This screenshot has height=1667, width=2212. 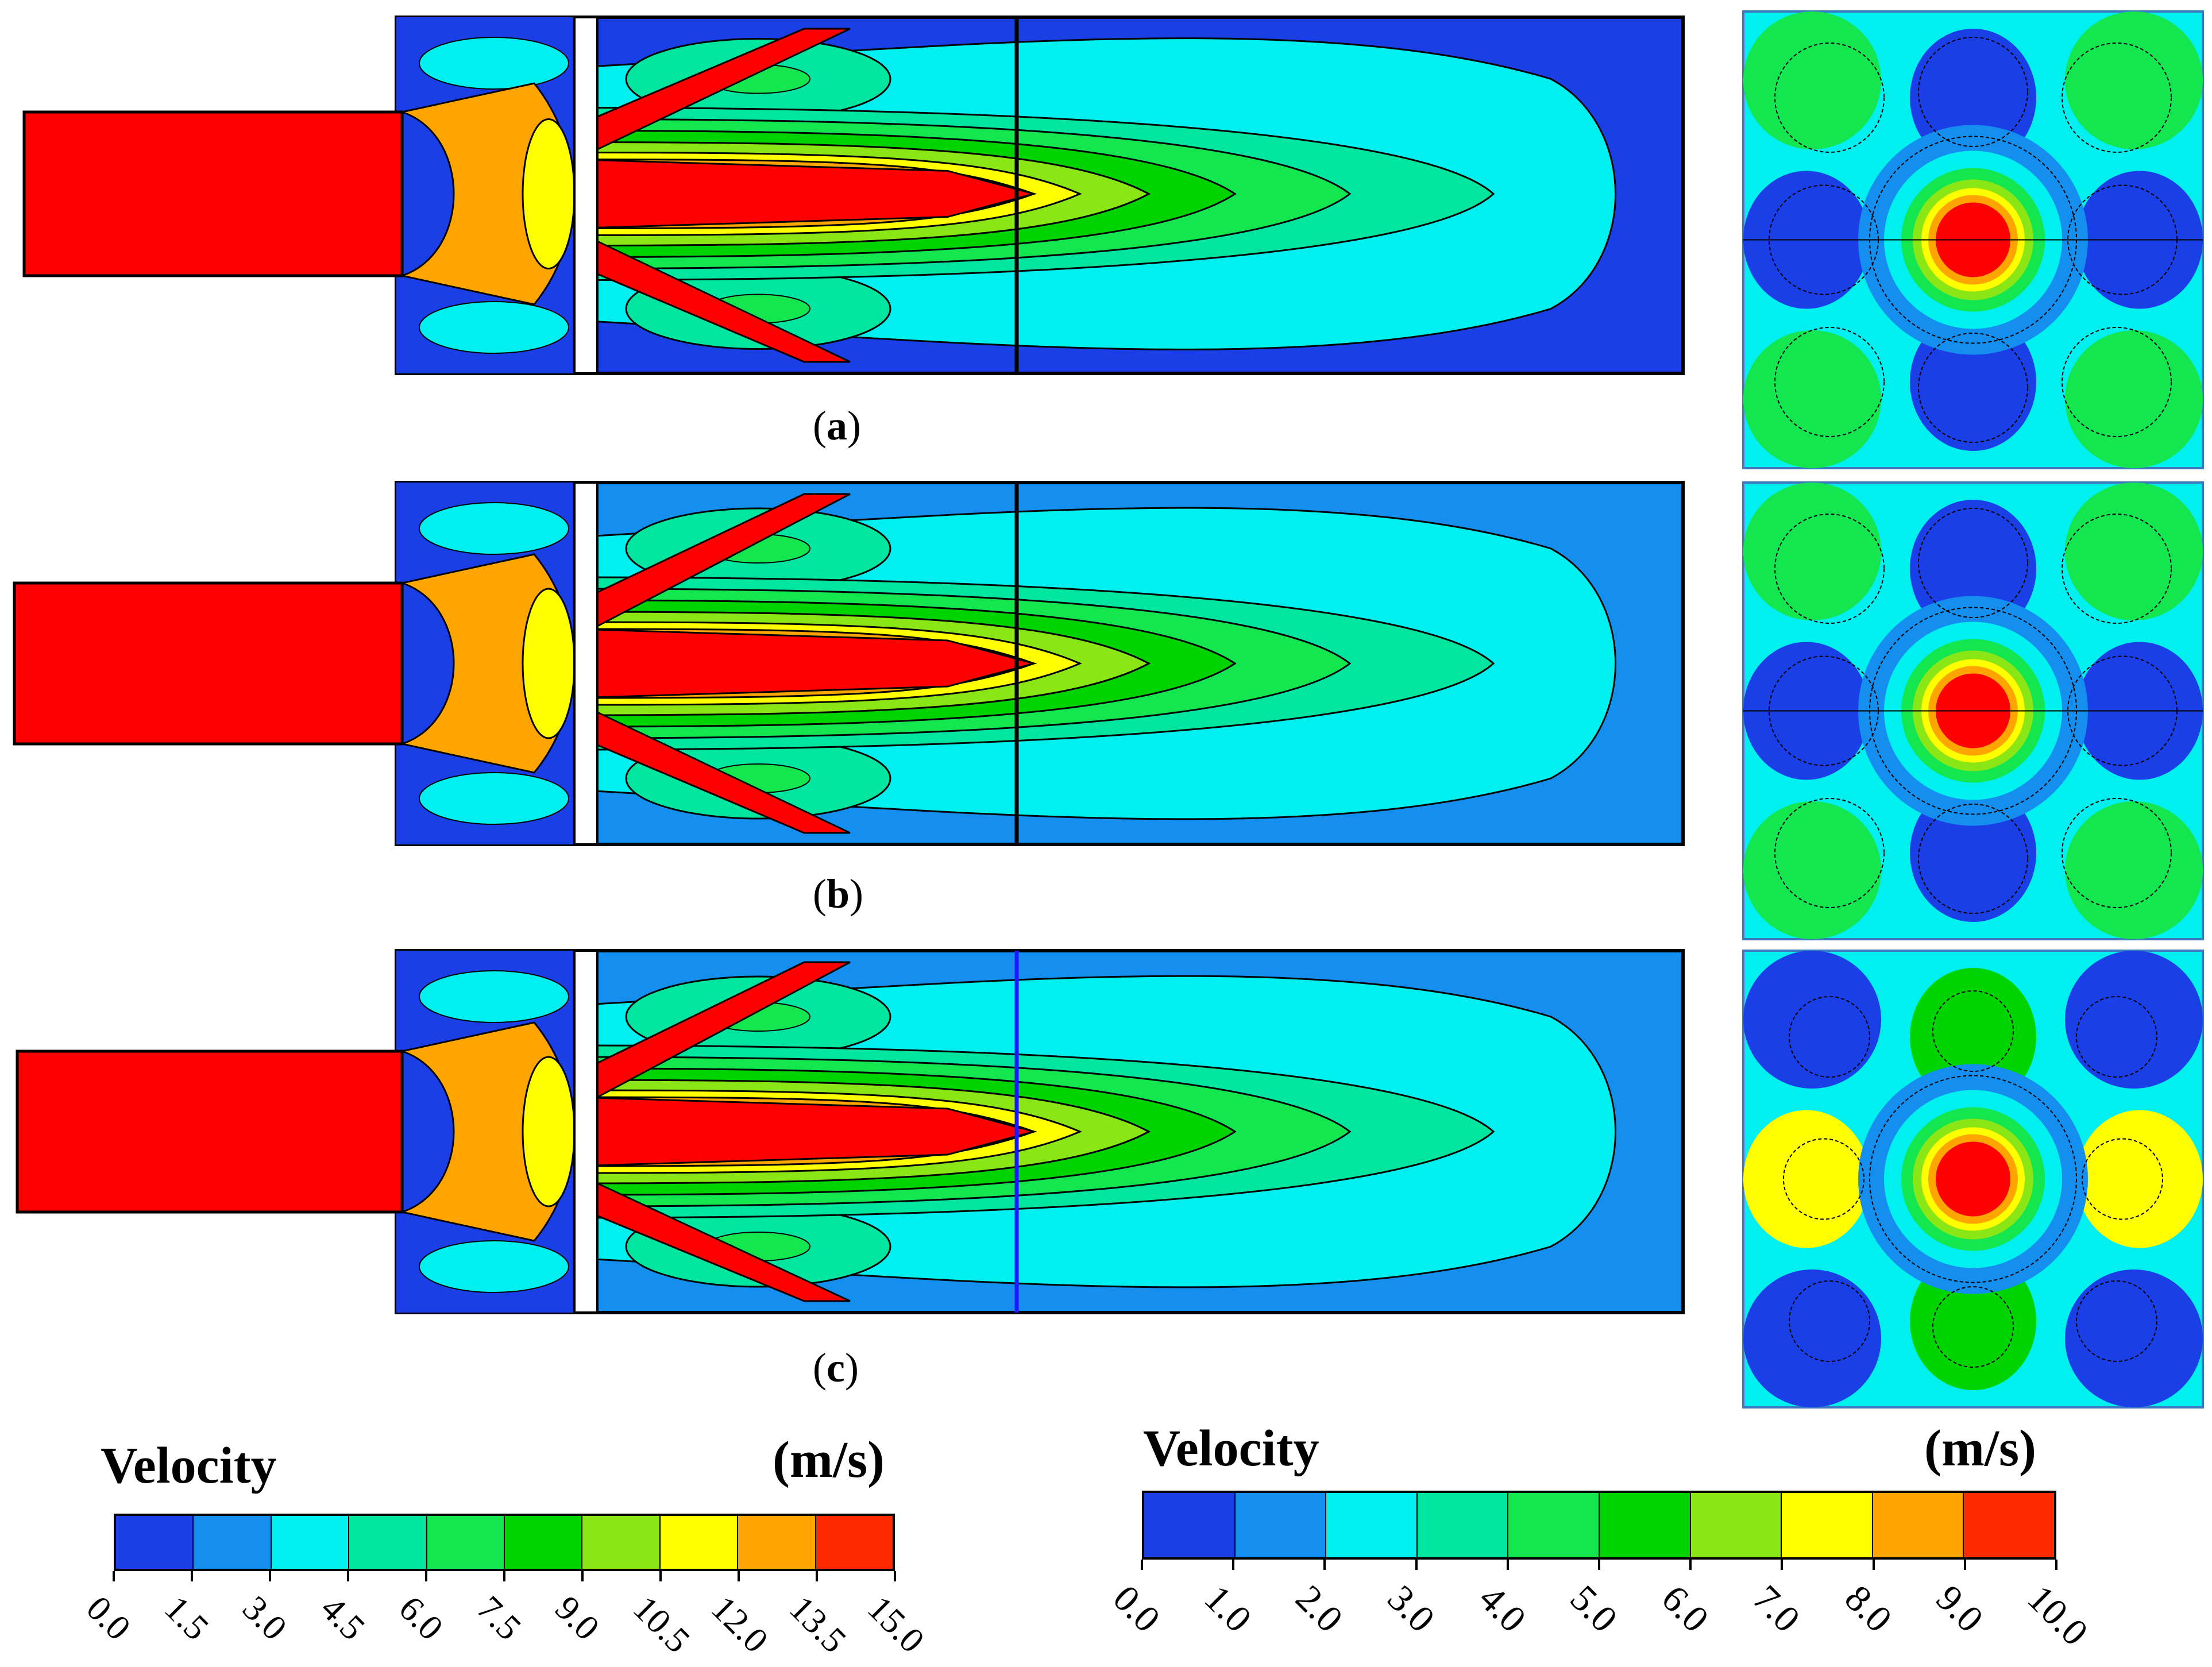 I want to click on cross-section-panel-a, so click(x=1973, y=239).